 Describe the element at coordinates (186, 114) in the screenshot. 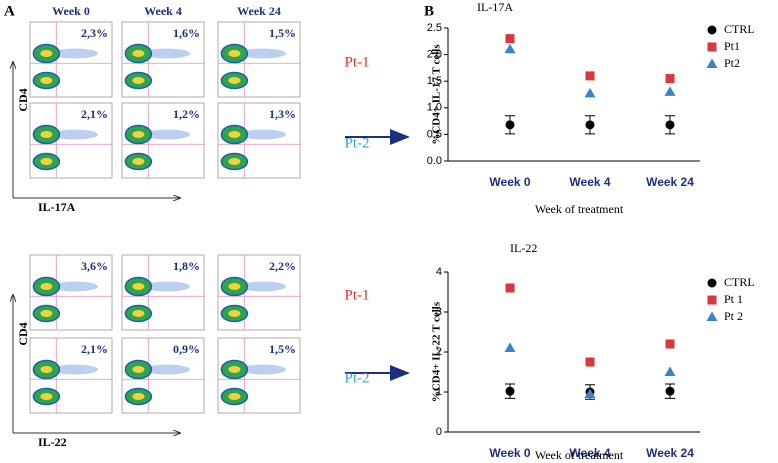

I see `percent-label: 1,2%` at that location.